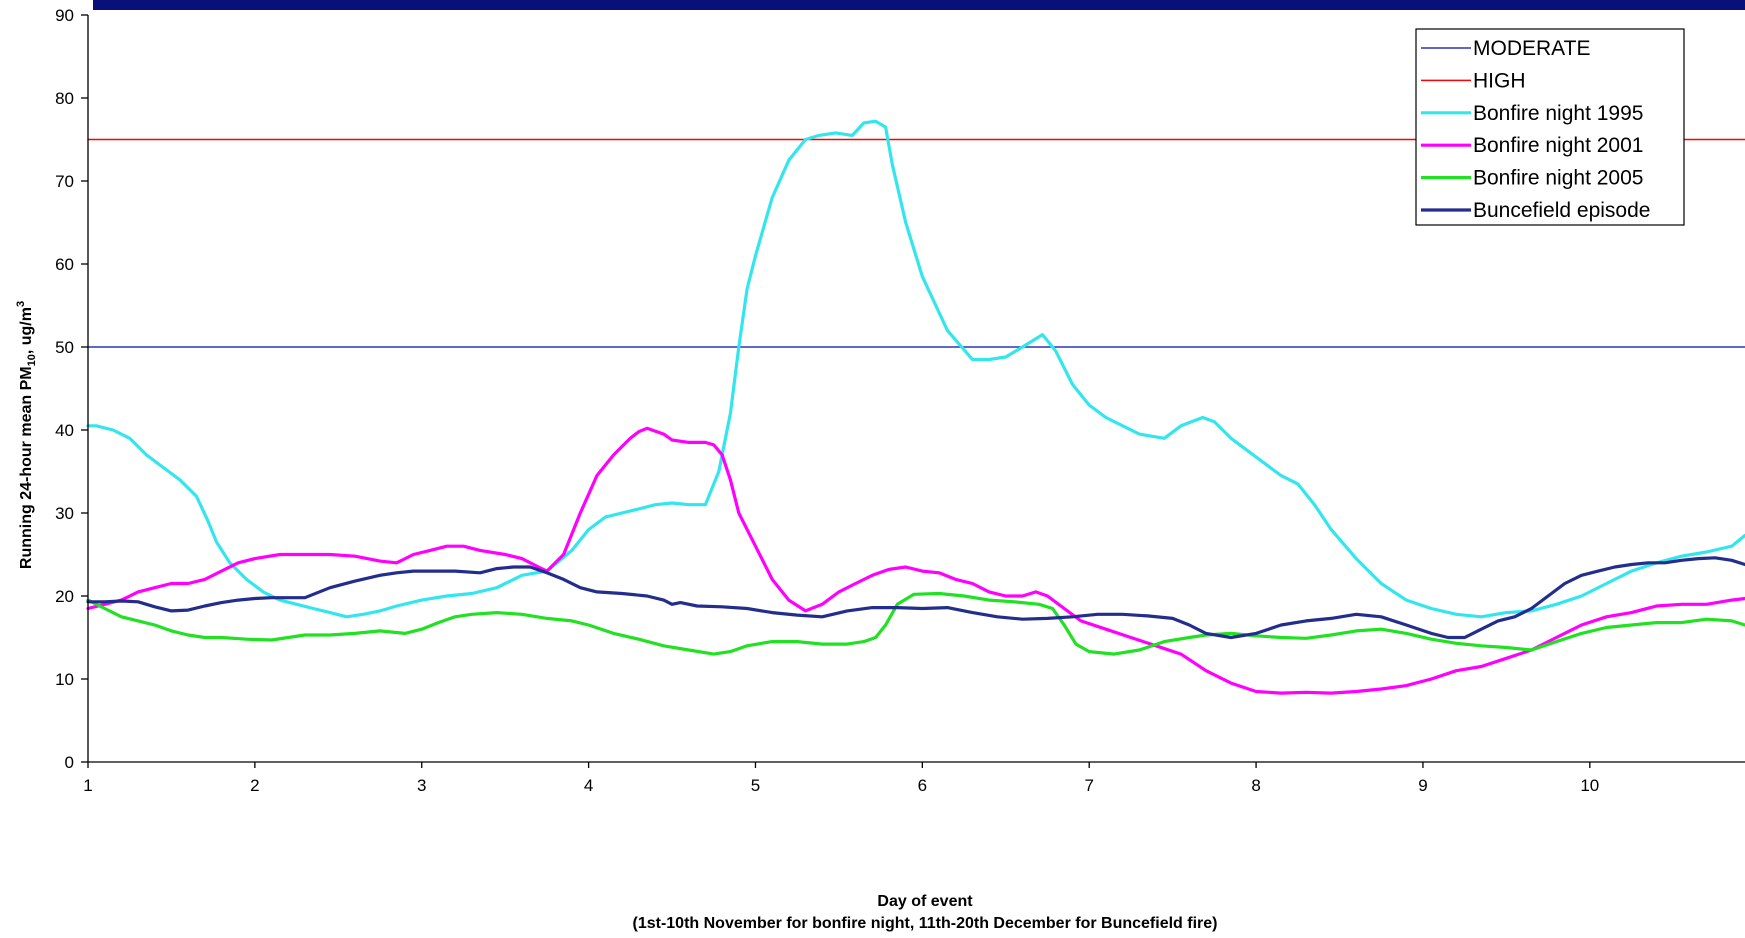 The height and width of the screenshot is (938, 1745). Describe the element at coordinates (1589, 785) in the screenshot. I see `x-tick-label: 10` at that location.